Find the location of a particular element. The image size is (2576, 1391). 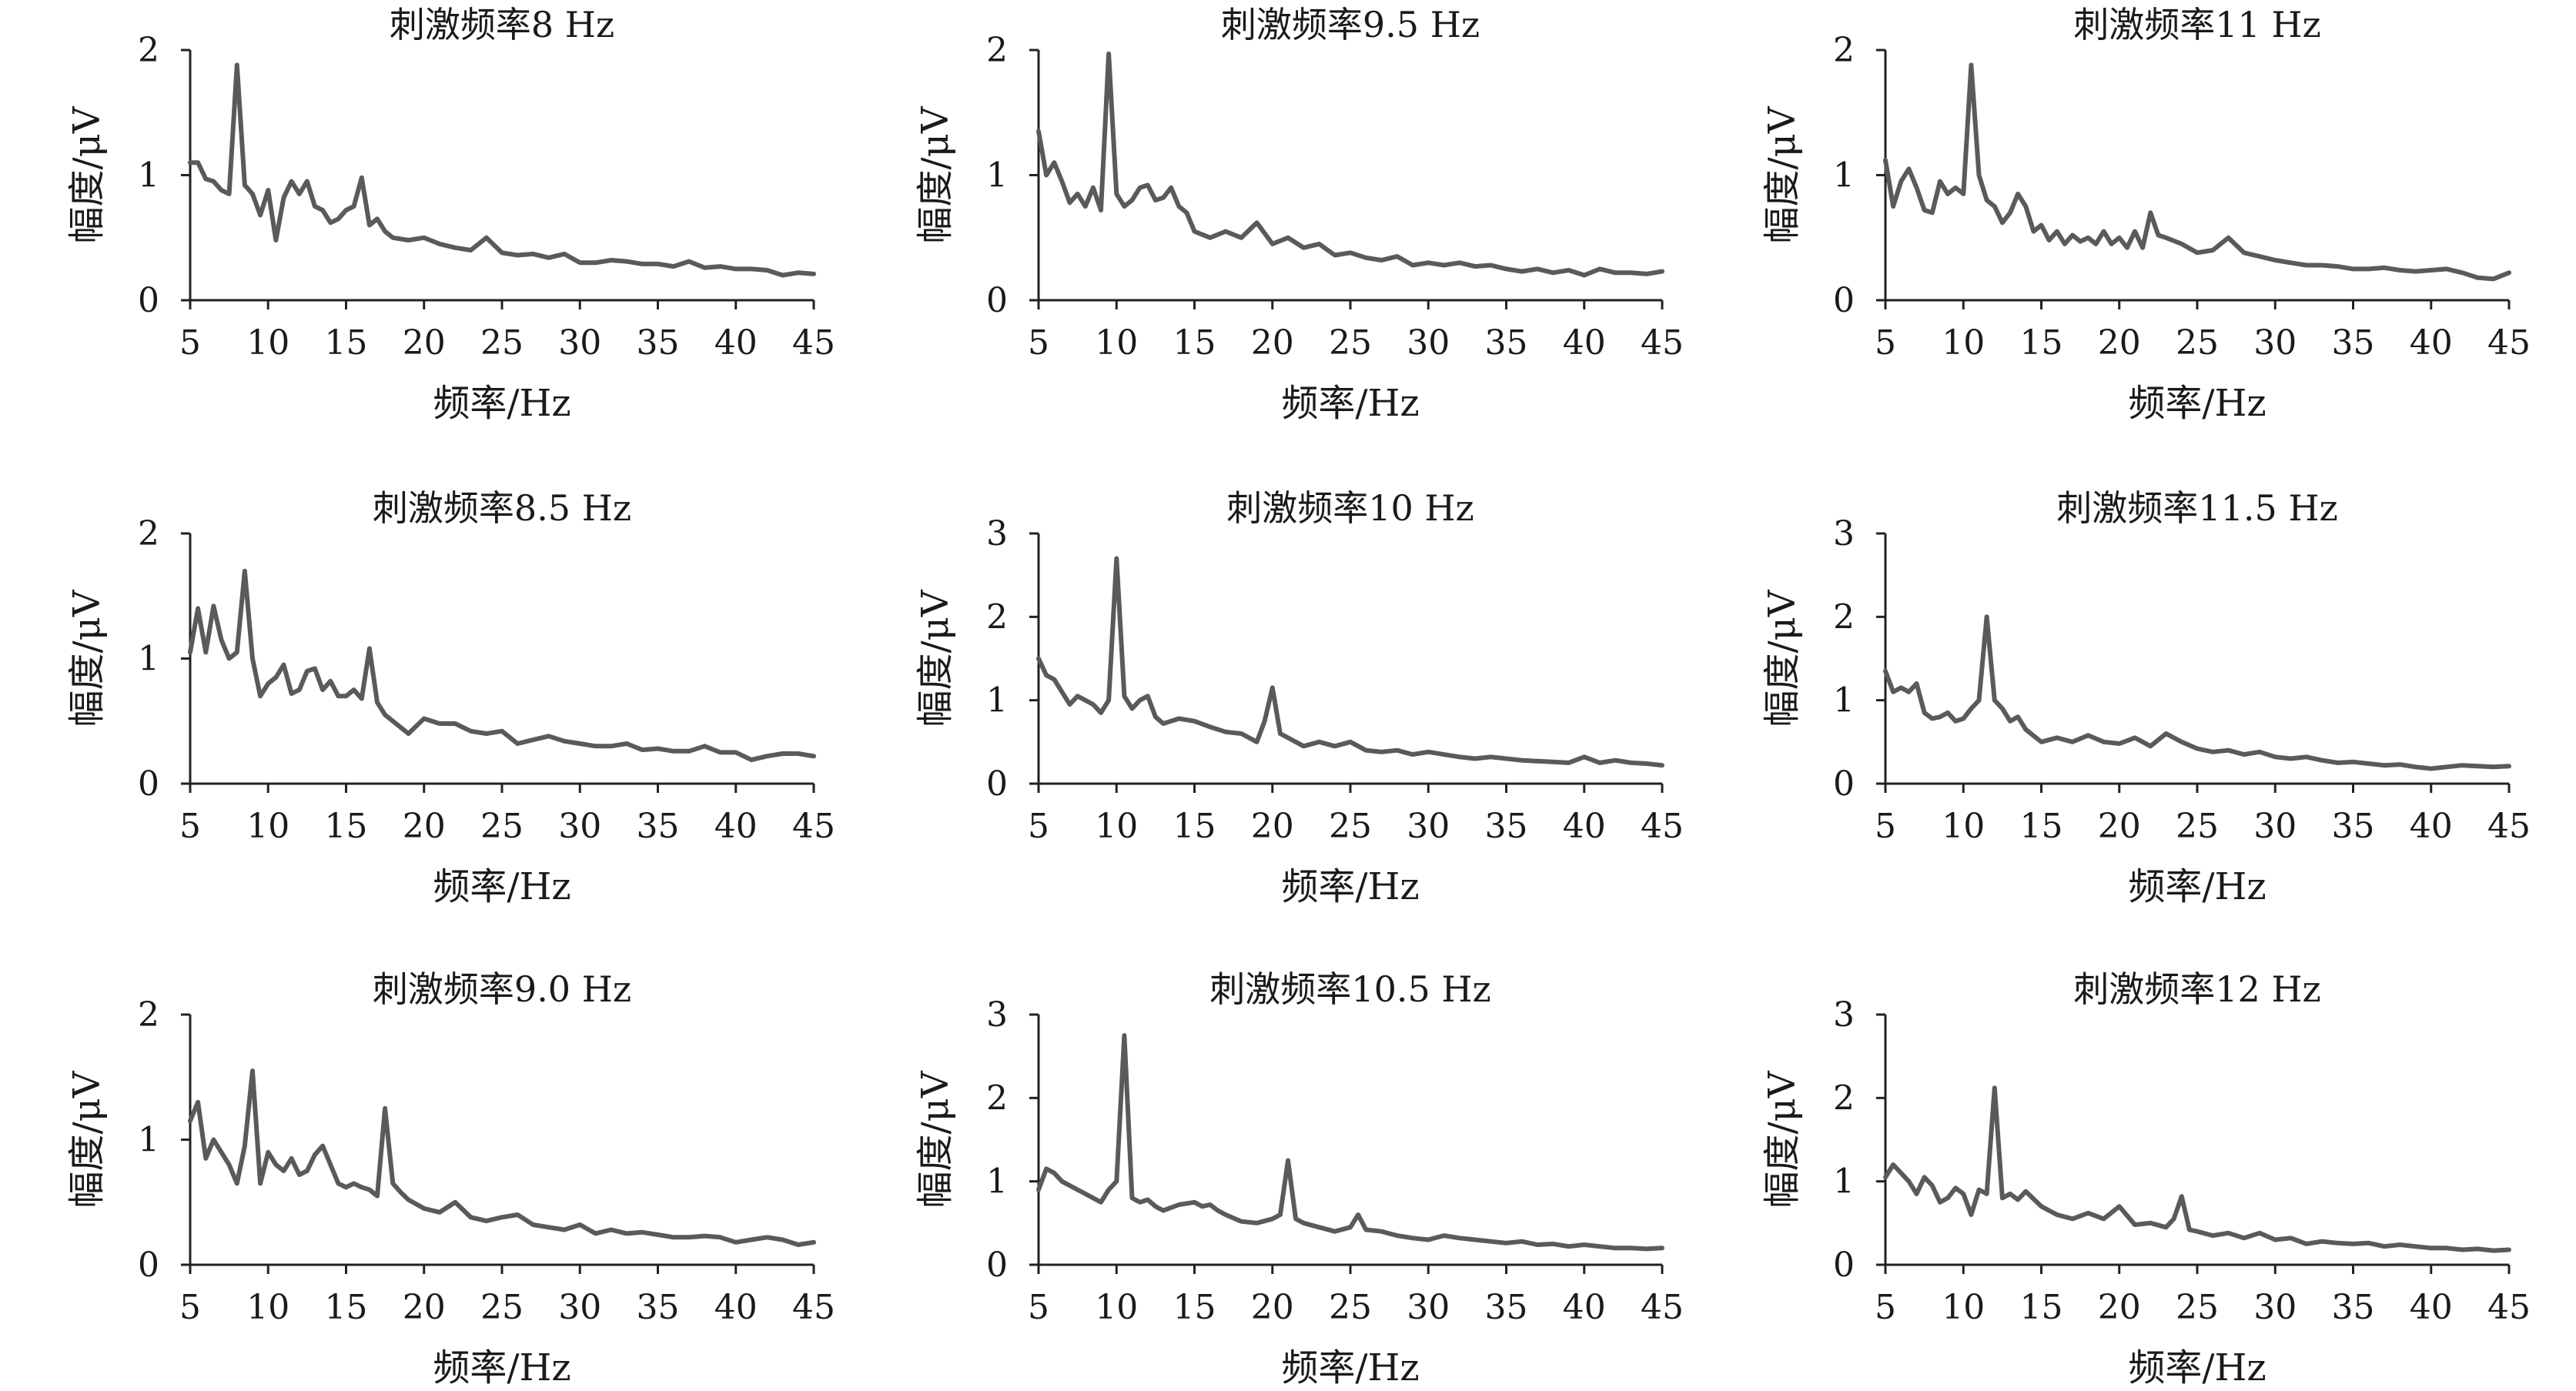

y-tick-label: 3 is located at coordinates (997, 1015).